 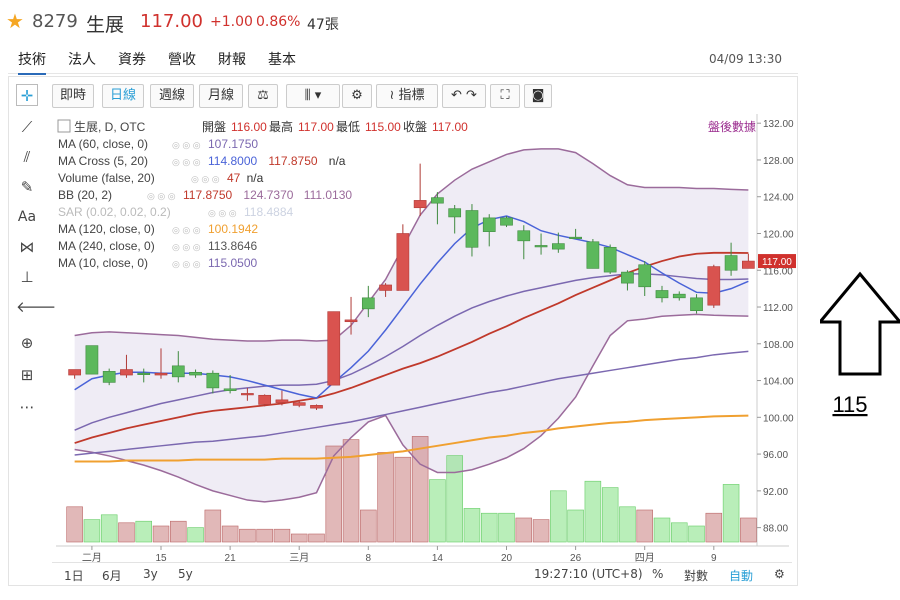 I want to click on y-tick-label: 124.00, so click(x=778, y=198).